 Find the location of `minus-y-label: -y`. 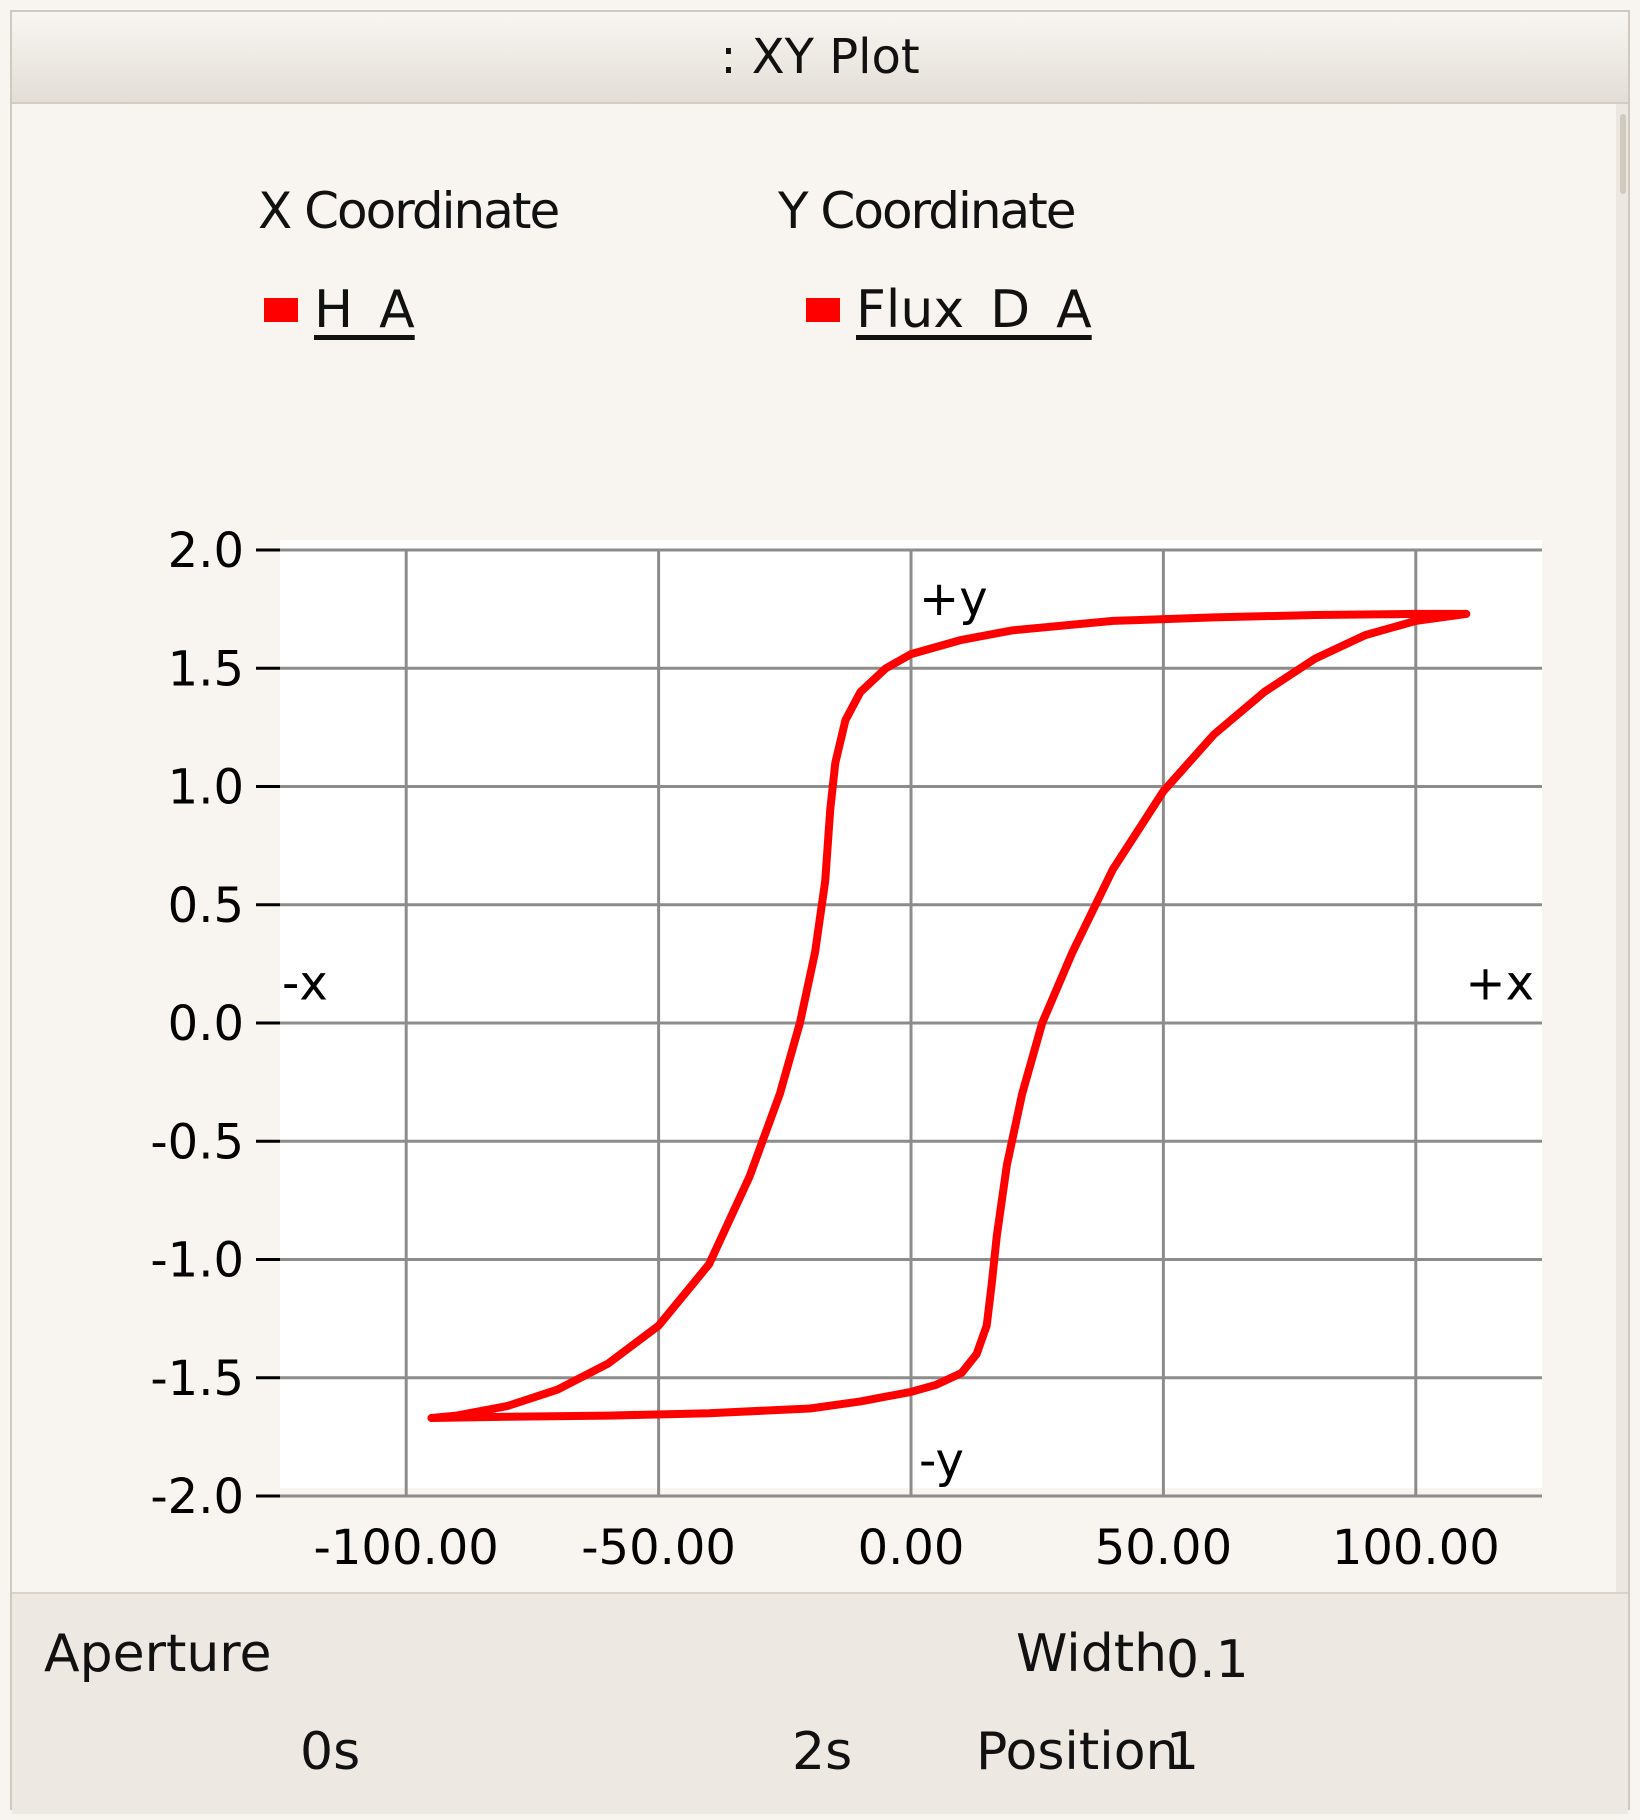

minus-y-label: -y is located at coordinates (941, 1461).